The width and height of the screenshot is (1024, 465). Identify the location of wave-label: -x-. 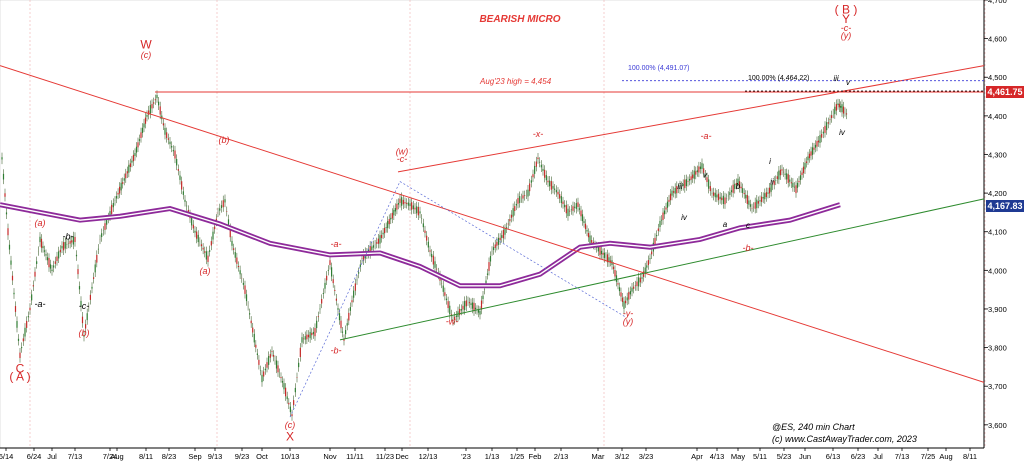
(538, 134).